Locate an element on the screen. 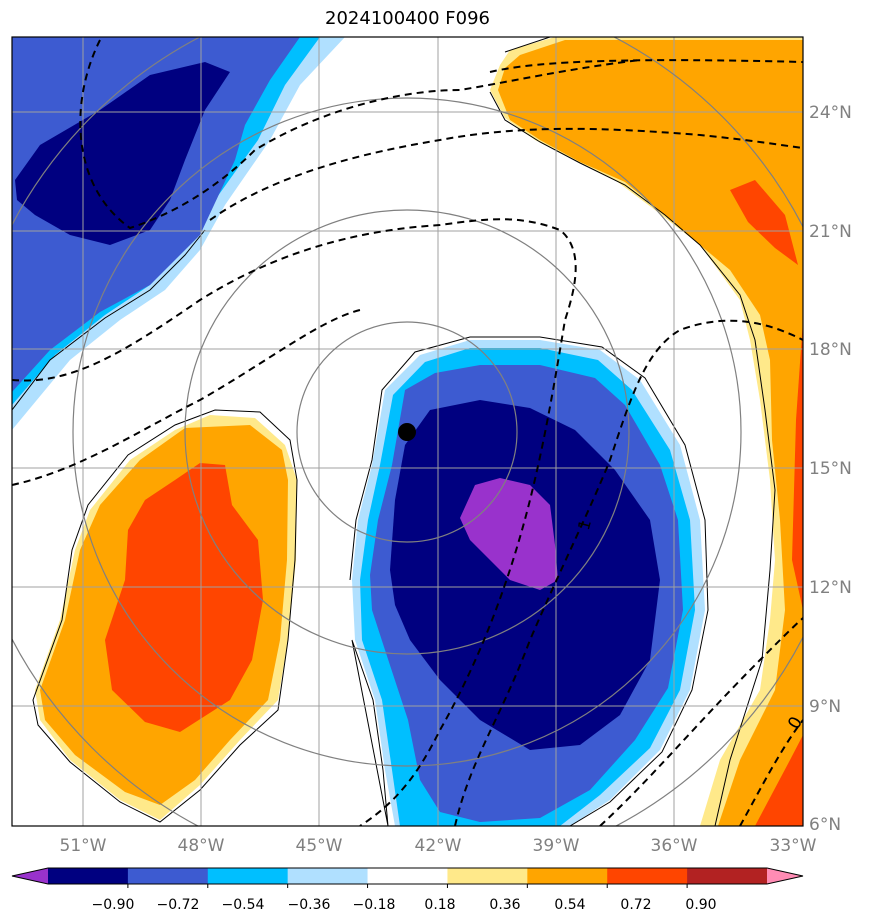 The image size is (873, 924). lon-label: 36°W is located at coordinates (674, 846).